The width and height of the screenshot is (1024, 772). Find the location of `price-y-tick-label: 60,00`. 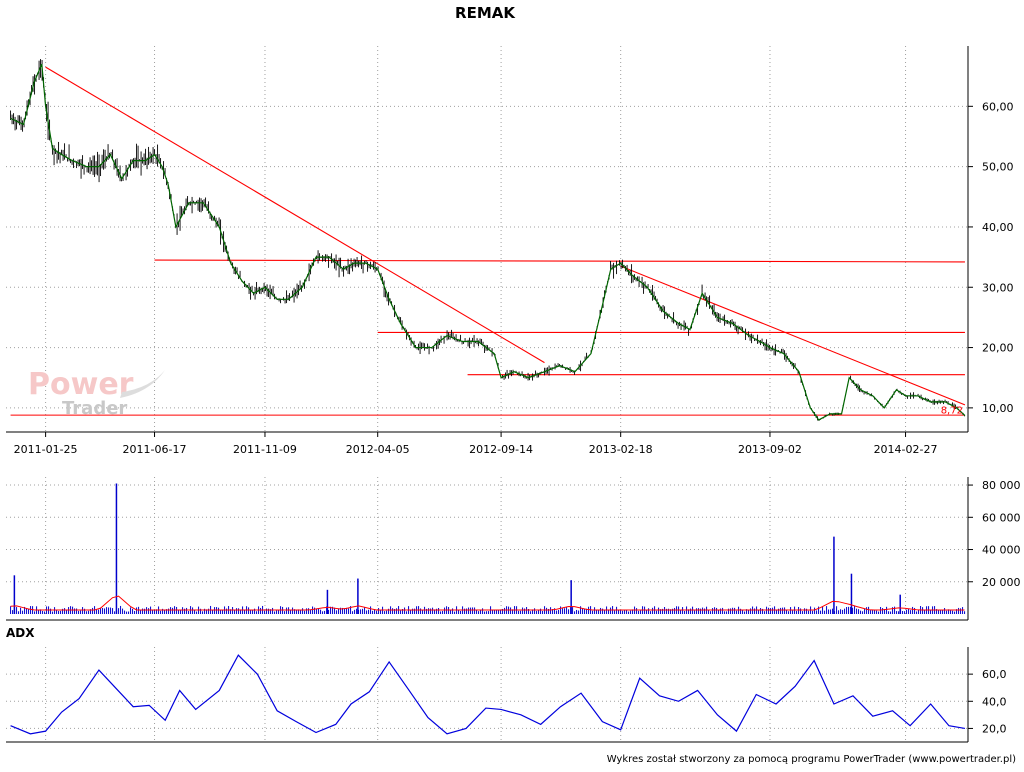

price-y-tick-label: 60,00 is located at coordinates (998, 106).